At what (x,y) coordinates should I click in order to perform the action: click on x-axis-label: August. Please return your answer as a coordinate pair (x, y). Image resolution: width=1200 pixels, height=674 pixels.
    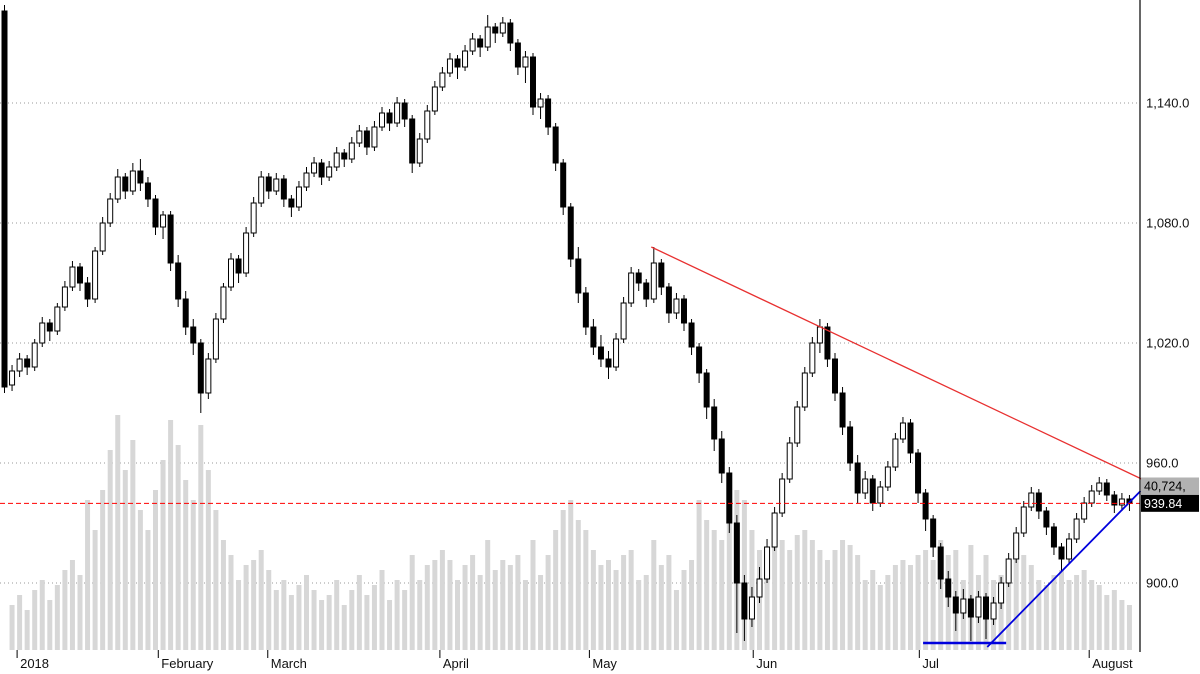
    Looking at the image, I should click on (1112, 663).